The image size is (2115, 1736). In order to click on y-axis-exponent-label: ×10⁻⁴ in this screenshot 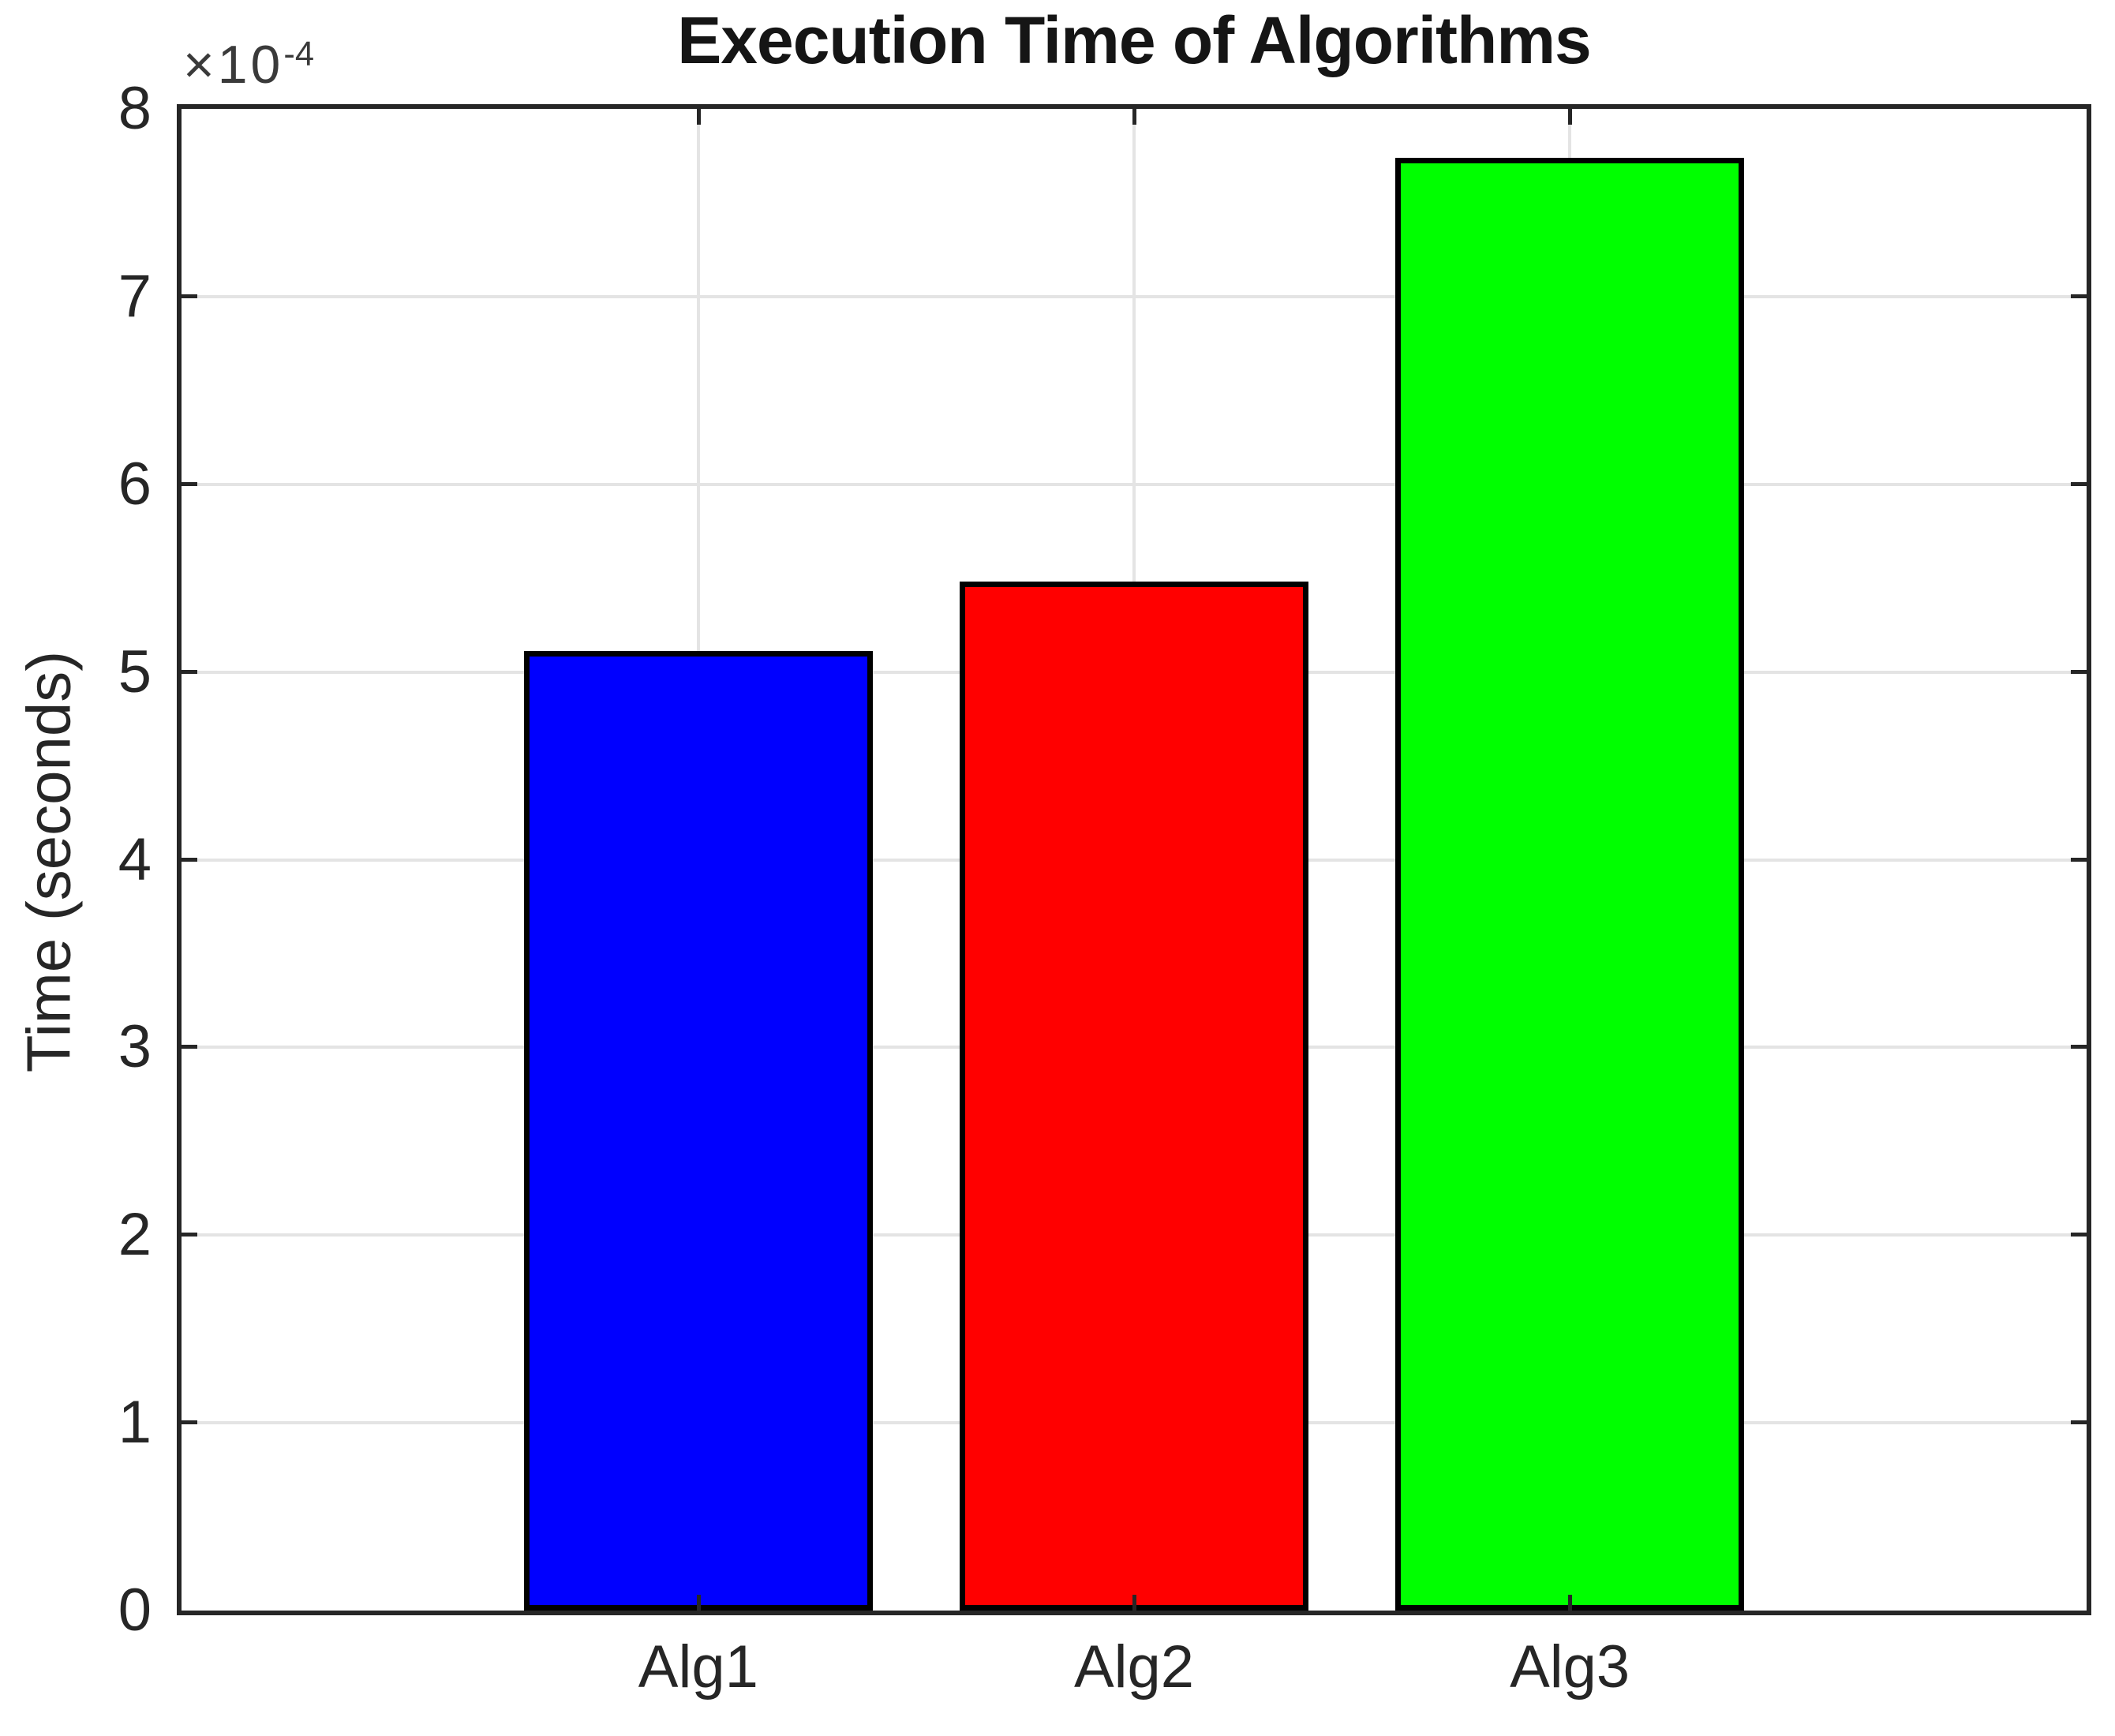, I will do `click(249, 59)`.